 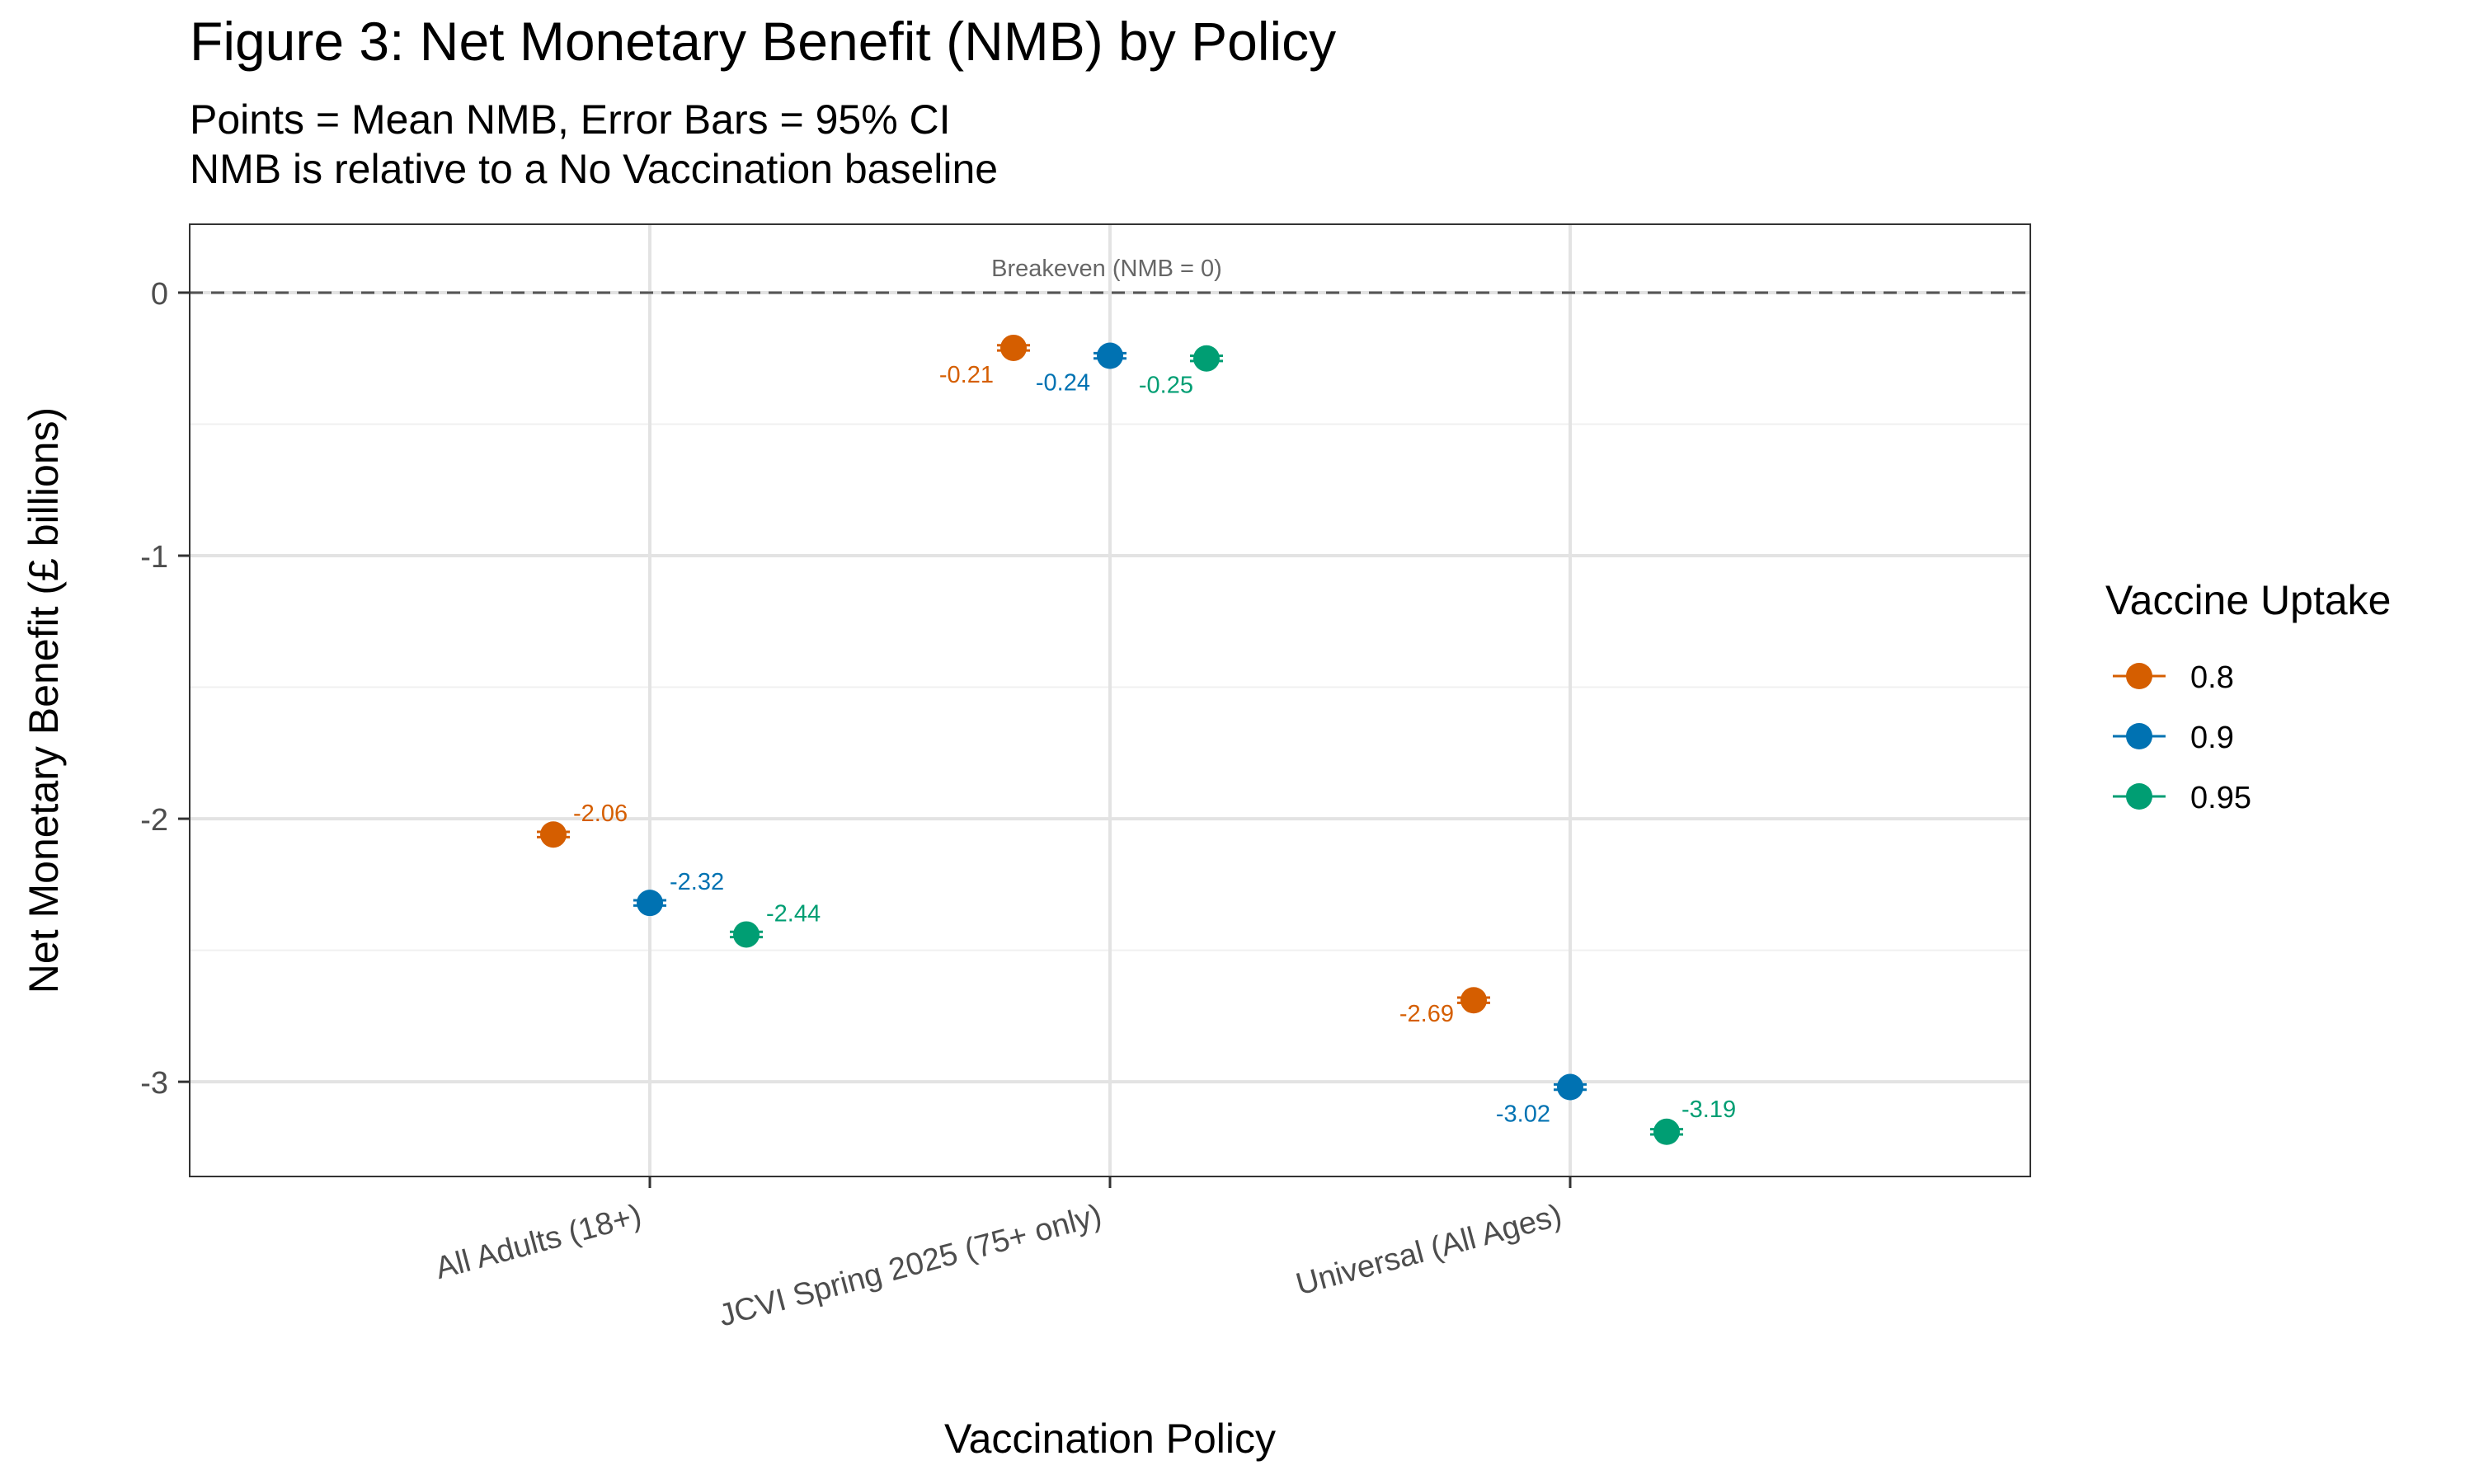 I want to click on data-label: -2.69, so click(x=1426, y=1014).